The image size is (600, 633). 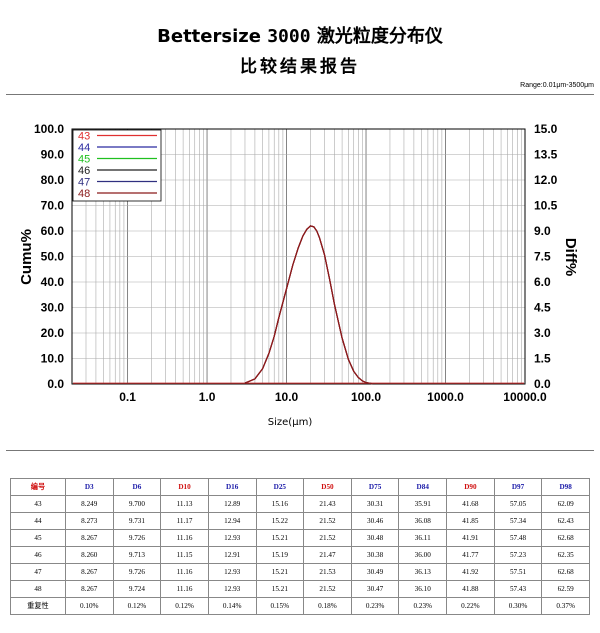 I want to click on table-cell: 8.273, so click(x=89, y=521).